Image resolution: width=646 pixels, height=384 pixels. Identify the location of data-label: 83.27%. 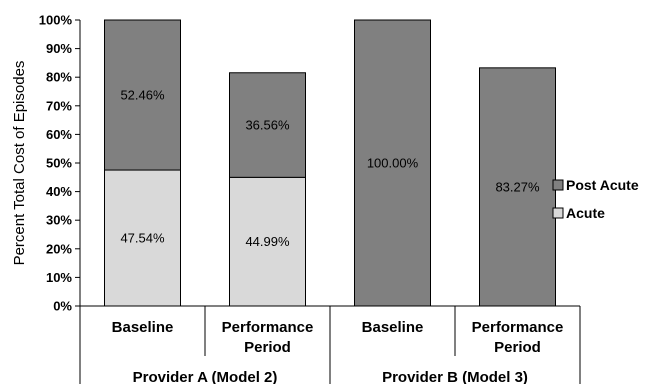
(517, 186).